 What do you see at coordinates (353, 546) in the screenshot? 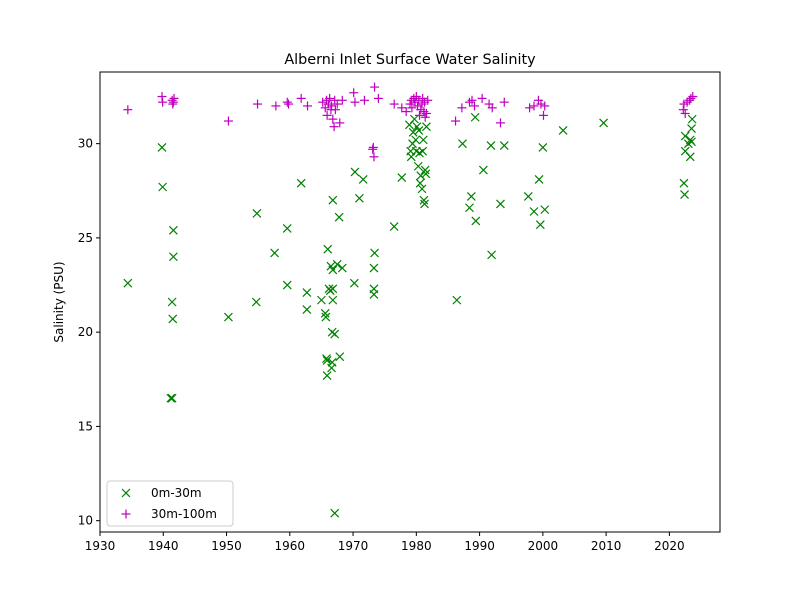
I see `x-tick-label: 1970` at bounding box center [353, 546].